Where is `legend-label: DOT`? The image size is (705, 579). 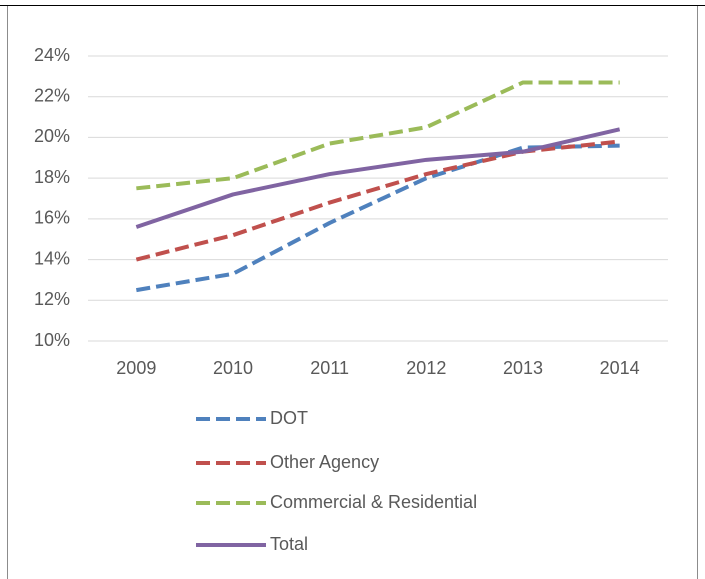 legend-label: DOT is located at coordinates (289, 418).